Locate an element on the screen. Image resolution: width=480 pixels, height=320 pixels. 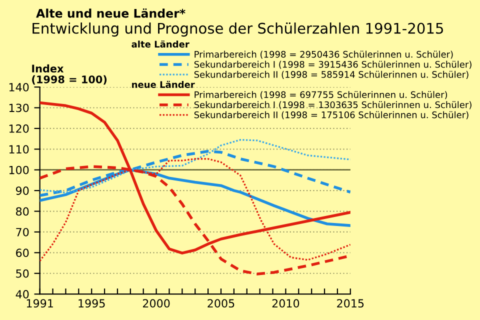
y-tick-label: 140 is located at coordinates (19, 87).